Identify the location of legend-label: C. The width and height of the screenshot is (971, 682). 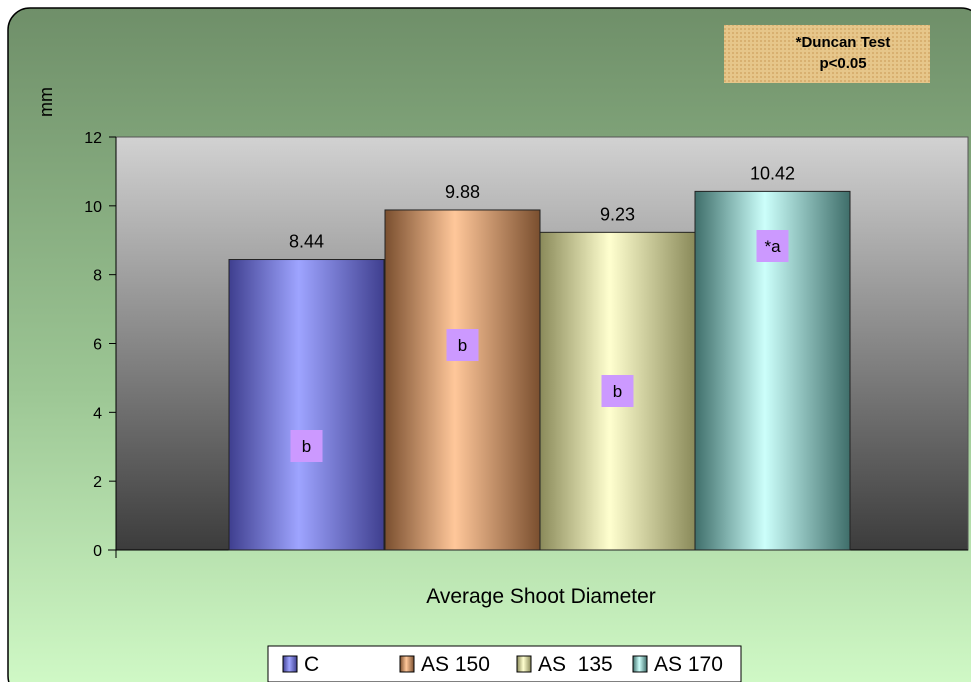
(311, 664).